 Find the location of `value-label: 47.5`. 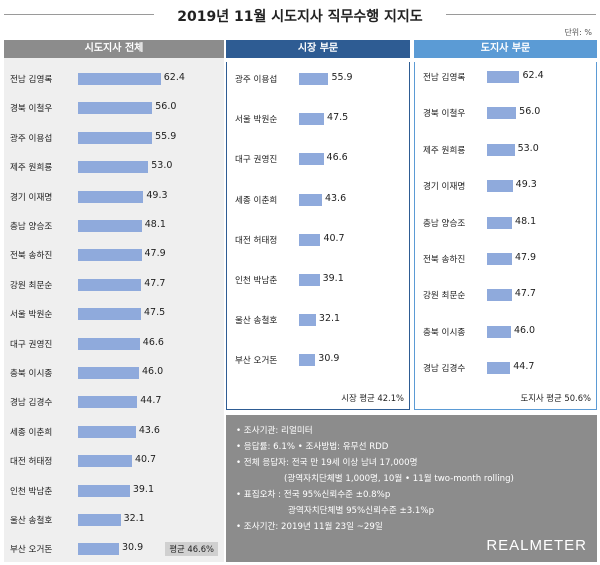

value-label: 47.5 is located at coordinates (154, 313).